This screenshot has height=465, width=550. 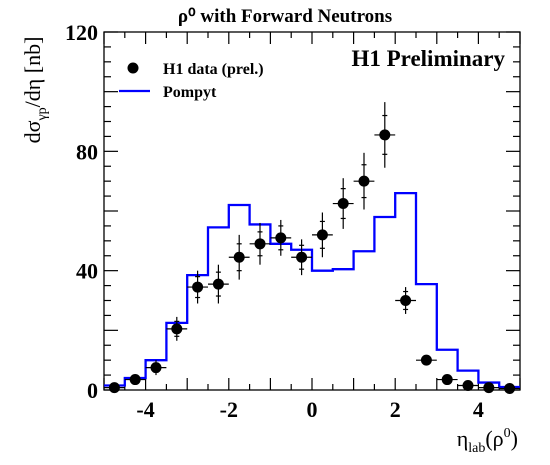 What do you see at coordinates (478, 409) in the screenshot?
I see `x-tick-label: 4` at bounding box center [478, 409].